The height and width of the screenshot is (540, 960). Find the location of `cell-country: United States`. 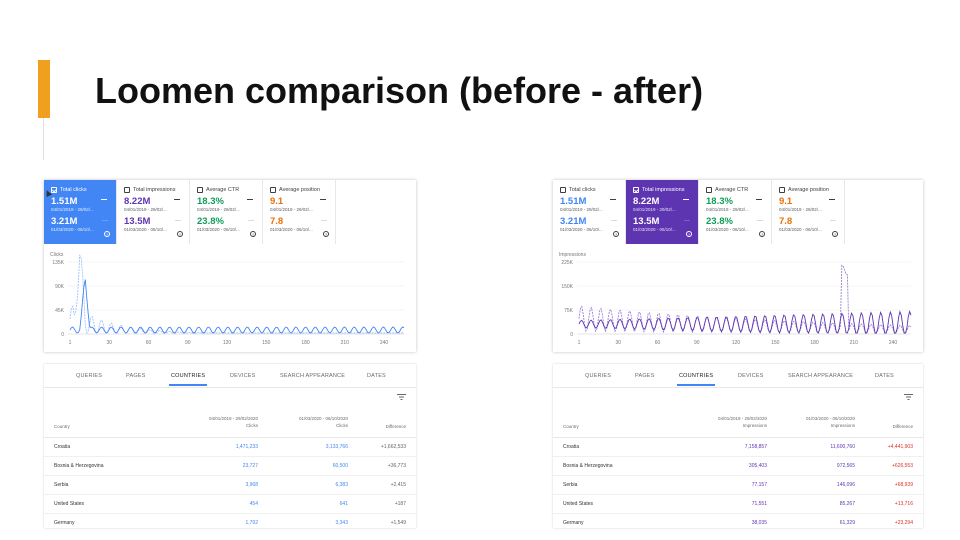

cell-country: United States is located at coordinates (578, 504).